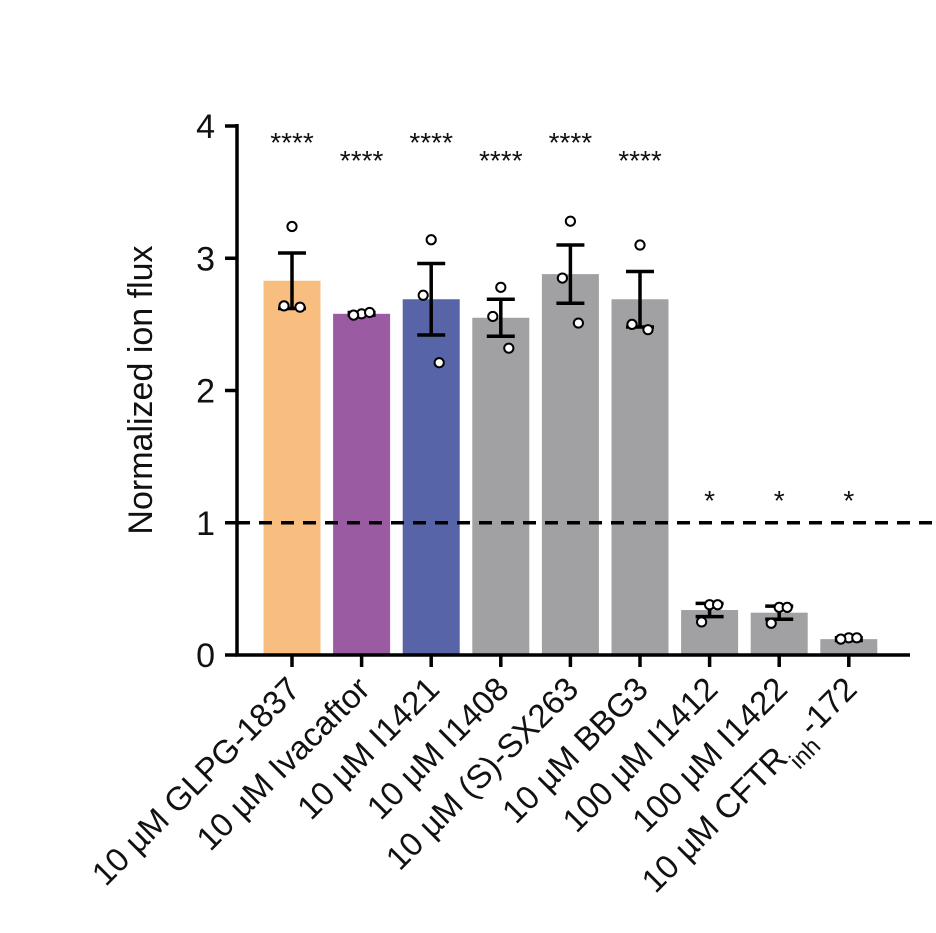 The width and height of the screenshot is (936, 933). I want to click on y-tick-label: 2, so click(205, 392).